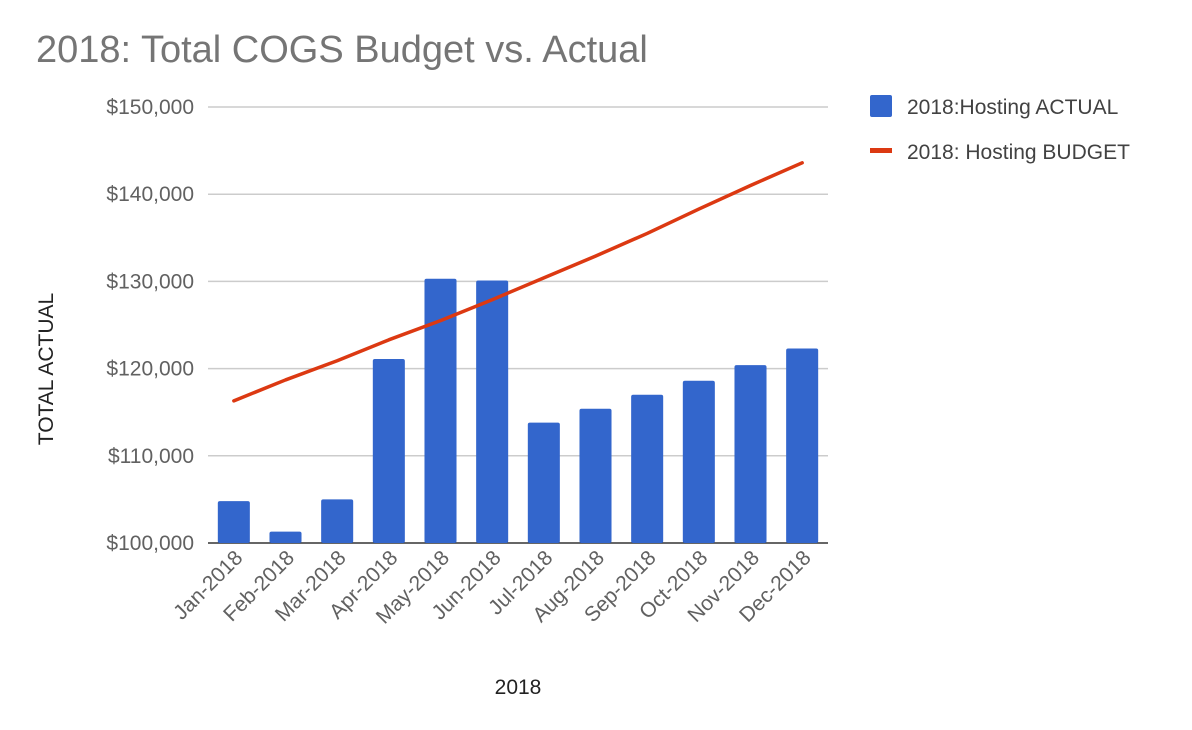 The image size is (1192, 730). Describe the element at coordinates (285, 537) in the screenshot. I see `bar-feb-2018` at that location.